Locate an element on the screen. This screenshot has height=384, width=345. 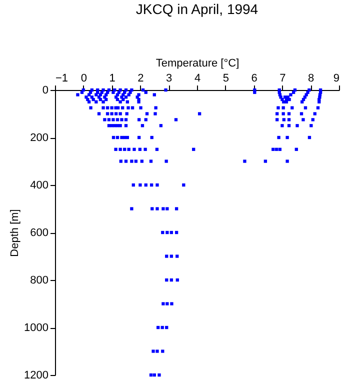
x-tick-label: 9 is located at coordinates (336, 78).